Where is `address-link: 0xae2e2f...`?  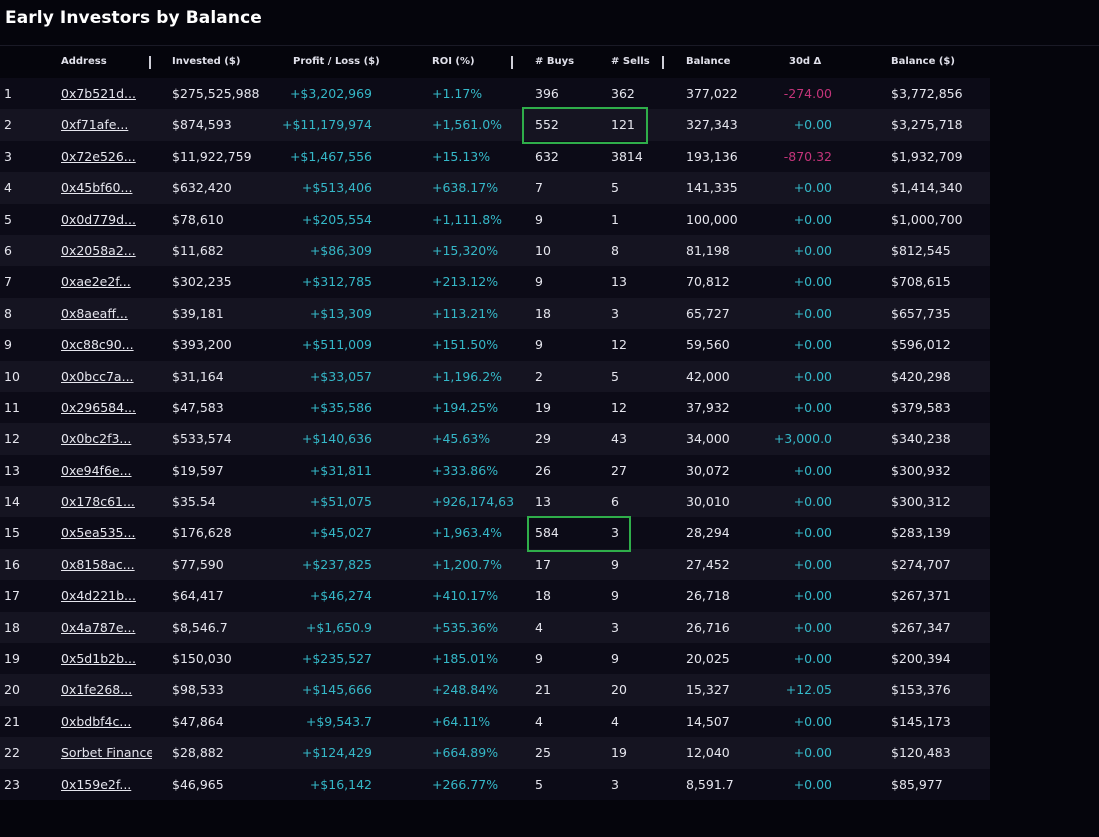
address-link: 0xae2e2f... is located at coordinates (96, 282).